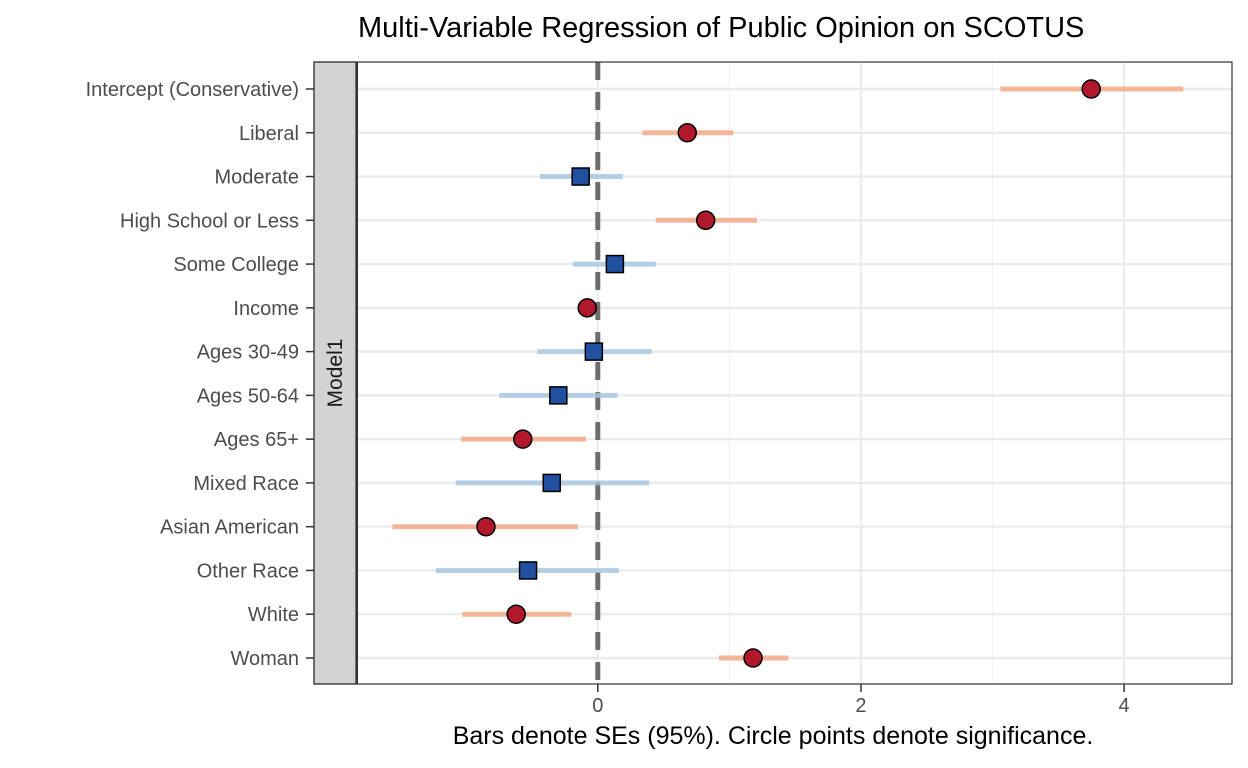 The image size is (1248, 768). I want to click on x-tick-label: 0, so click(597, 706).